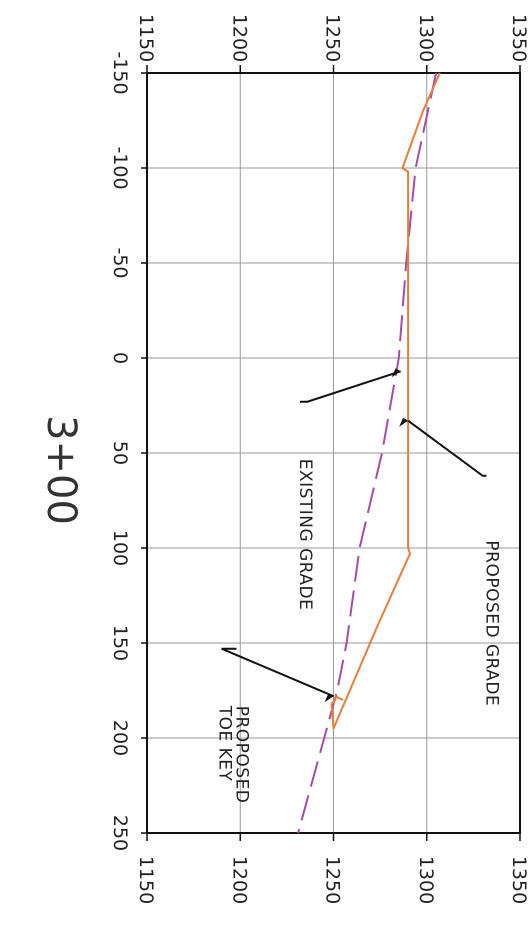  I want to click on offset-tick-label: -50, so click(120, 262).